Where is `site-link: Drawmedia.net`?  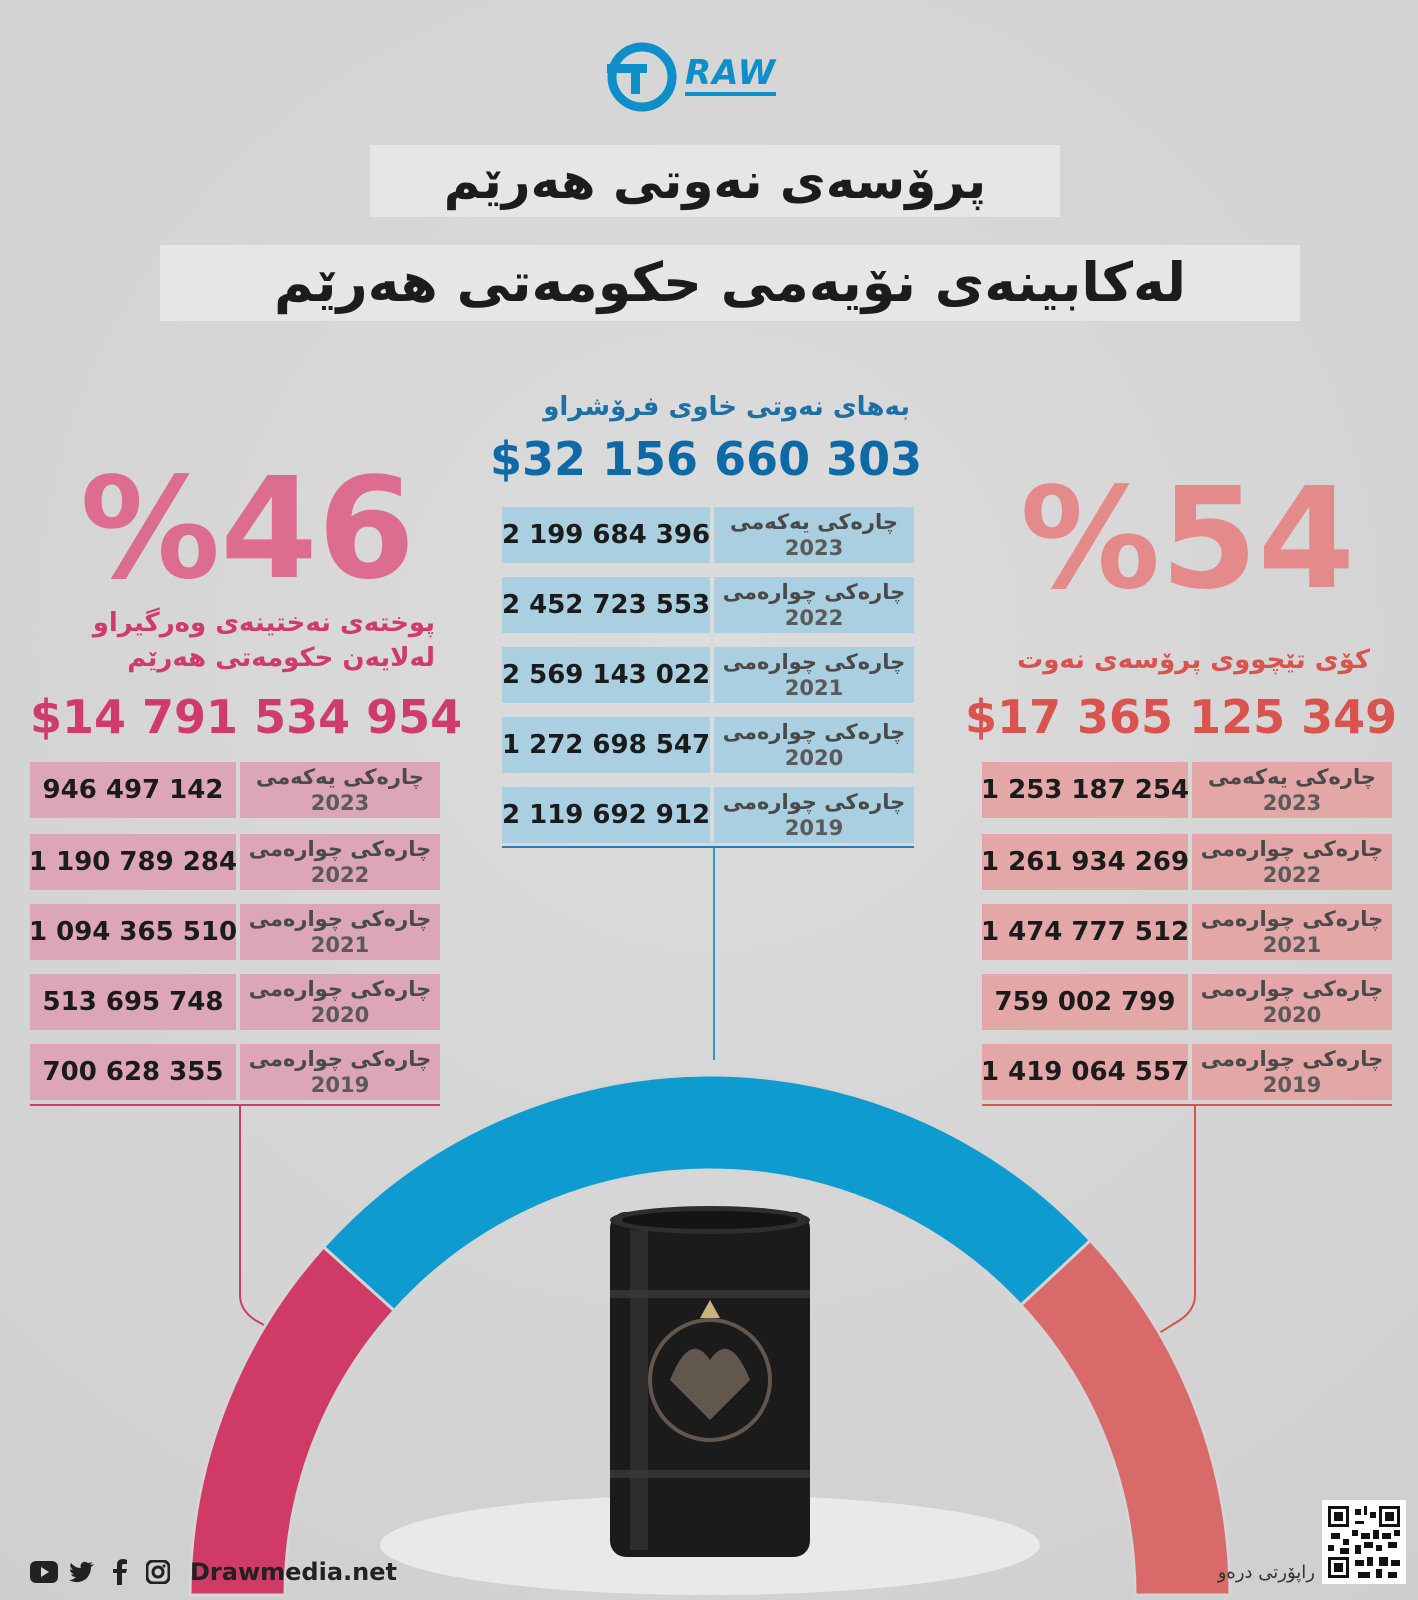
site-link: Drawmedia.net is located at coordinates (293, 1572).